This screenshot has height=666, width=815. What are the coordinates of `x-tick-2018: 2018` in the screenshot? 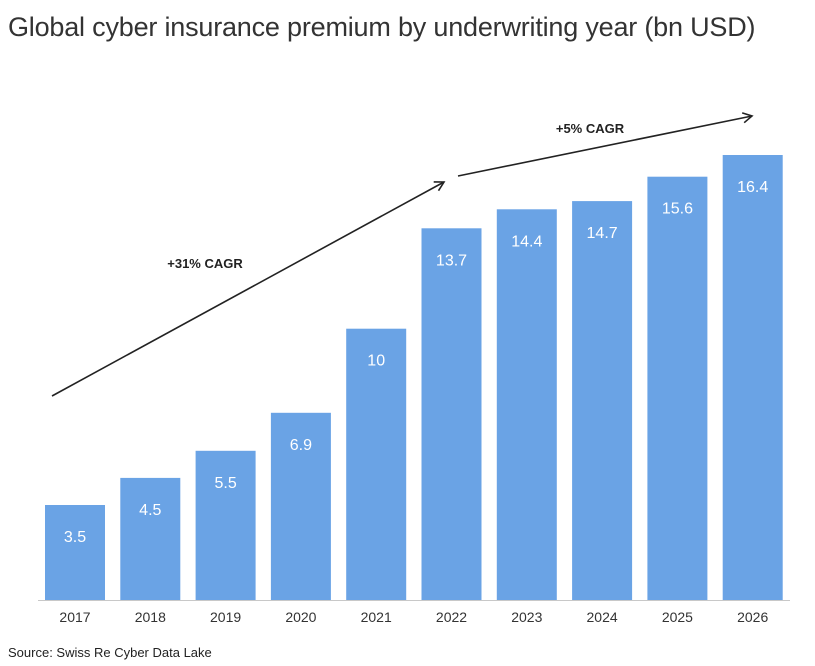 It's located at (150, 617).